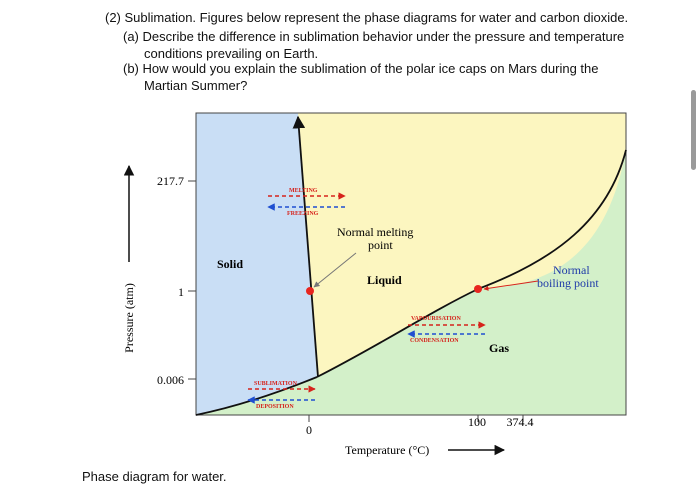 The image size is (700, 492). Describe the element at coordinates (436, 319) in the screenshot. I see `vapourisation-label: VAPOURISATION` at that location.